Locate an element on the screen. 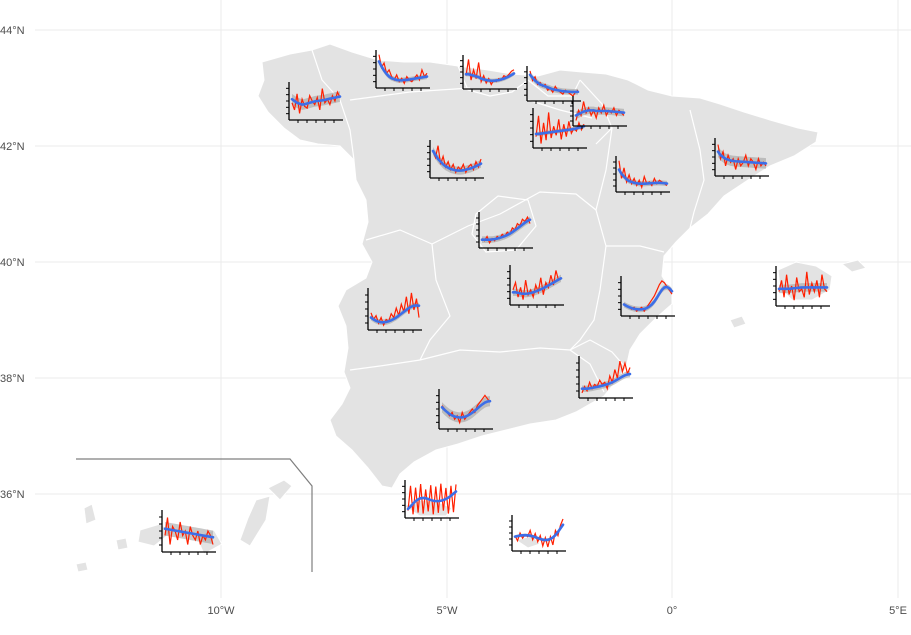 The height and width of the screenshot is (635, 911). border-aragon is located at coordinates (630, 190).